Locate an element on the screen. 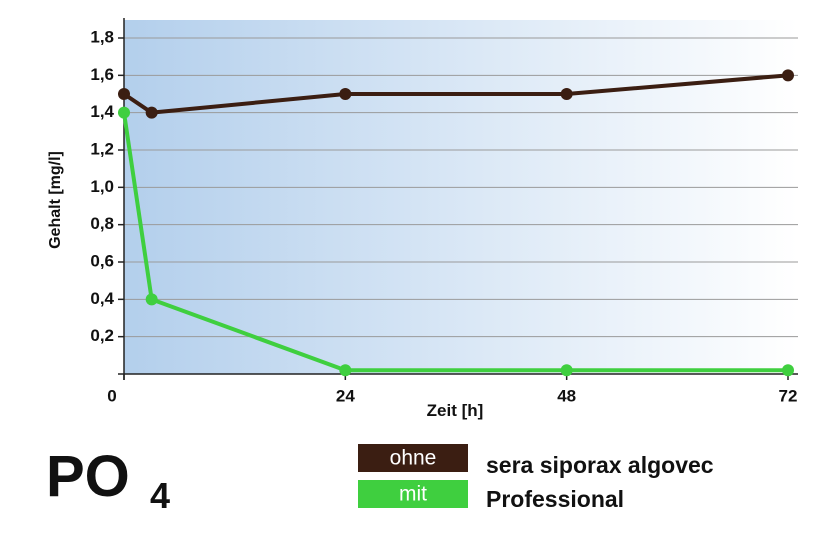 Image resolution: width=822 pixels, height=538 pixels. y-tick-label: 0,4 is located at coordinates (102, 298).